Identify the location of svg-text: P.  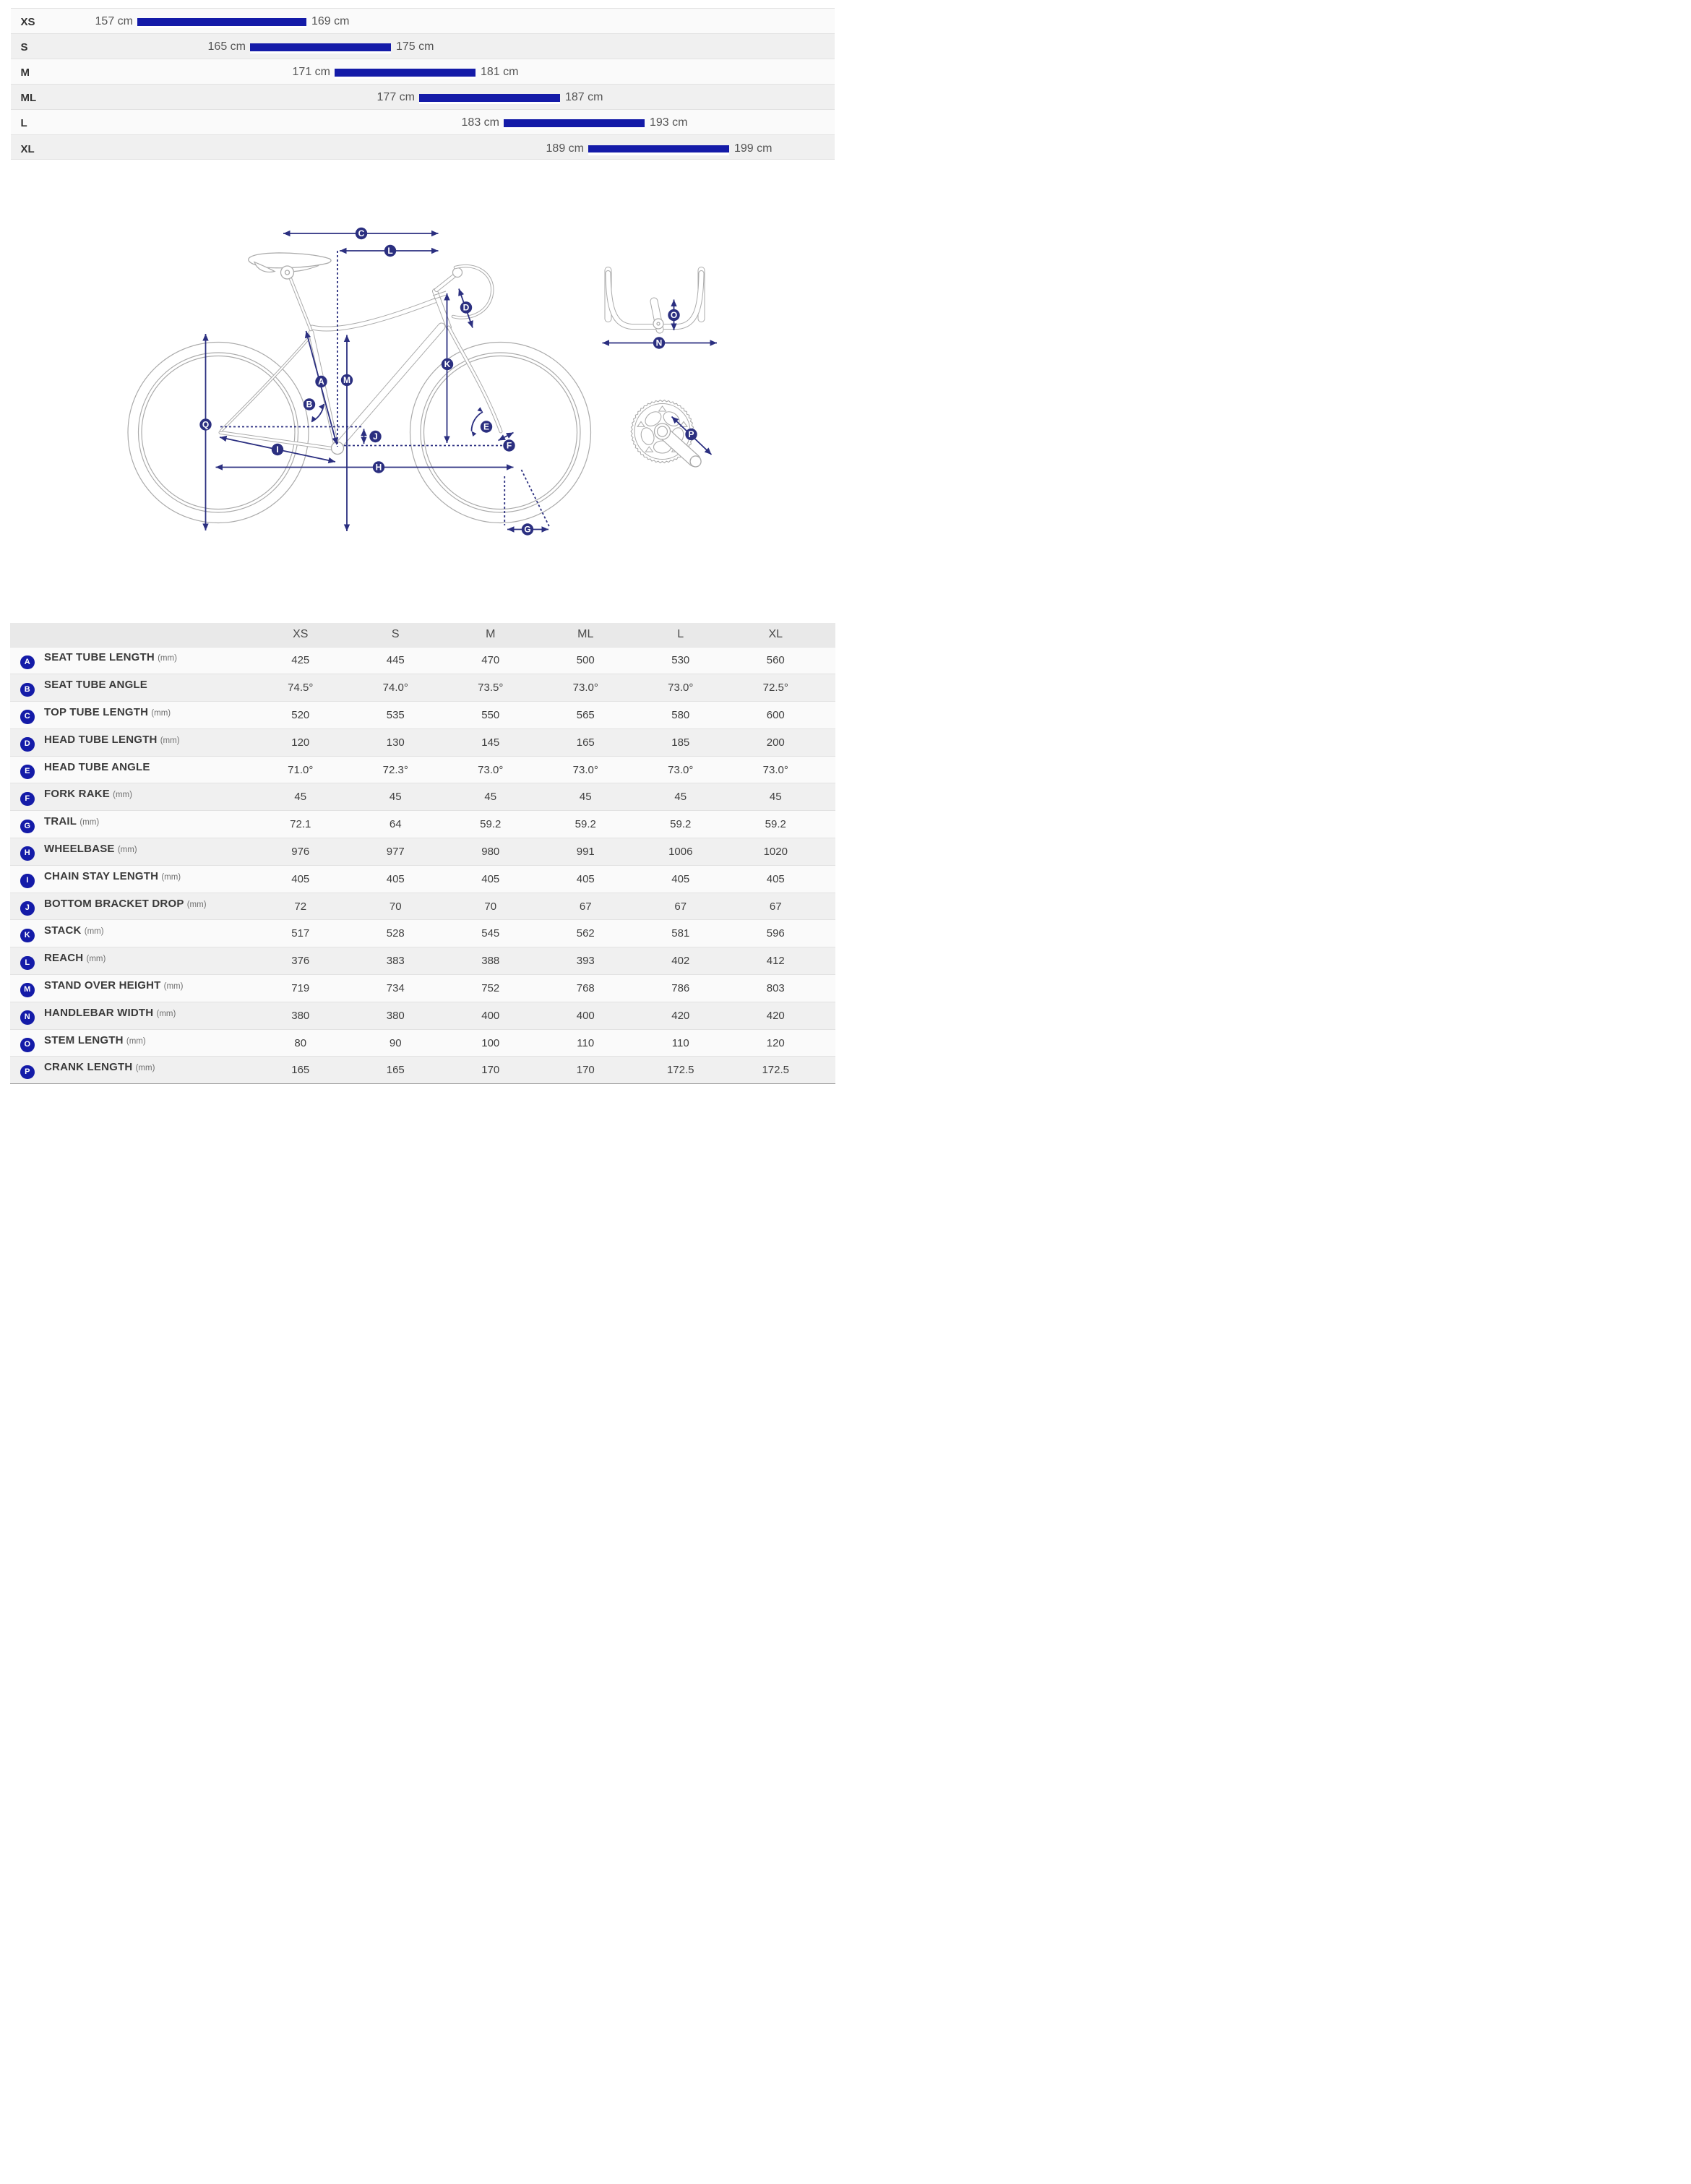
(691, 434).